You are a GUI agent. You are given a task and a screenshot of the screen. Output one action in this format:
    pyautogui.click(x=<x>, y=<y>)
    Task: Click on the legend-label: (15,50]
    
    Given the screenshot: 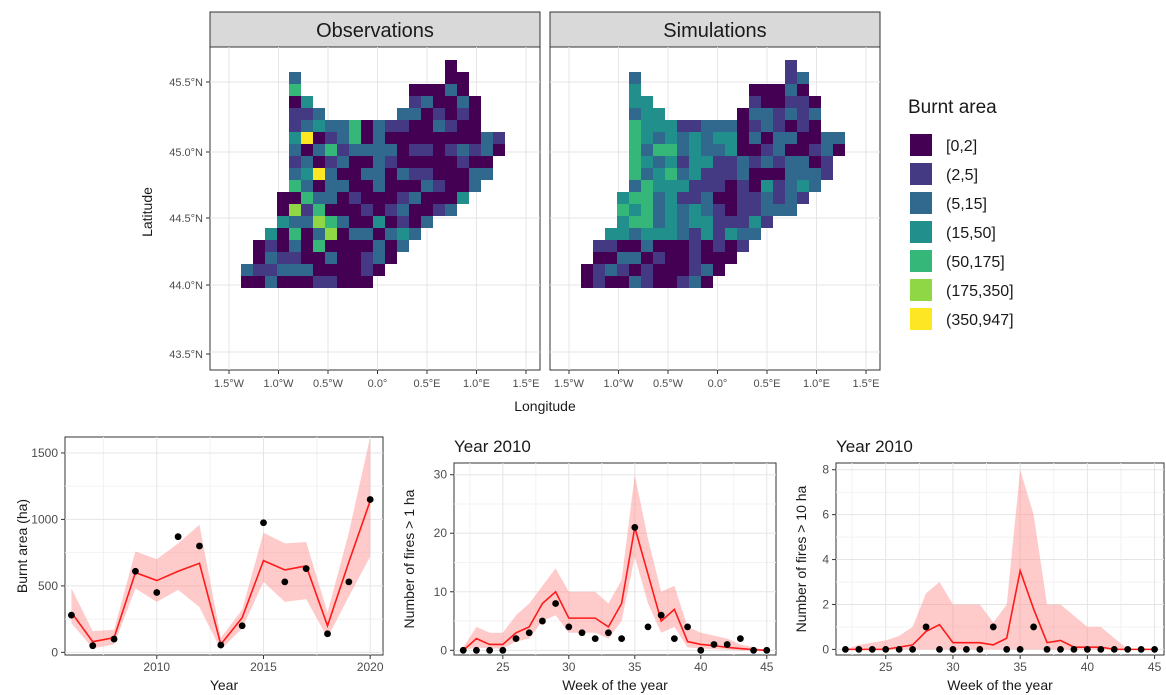 What is the action you would take?
    pyautogui.click(x=971, y=233)
    